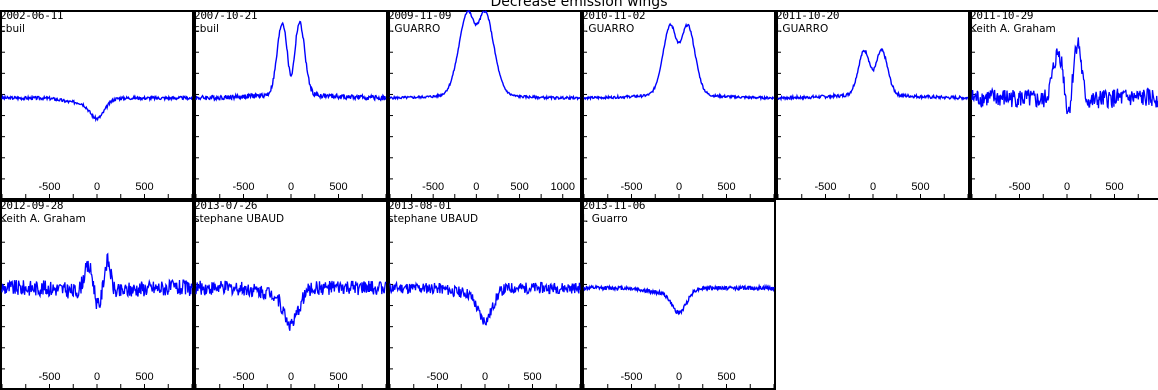  I want to click on panel-observer: J. Guarro, so click(605, 219).